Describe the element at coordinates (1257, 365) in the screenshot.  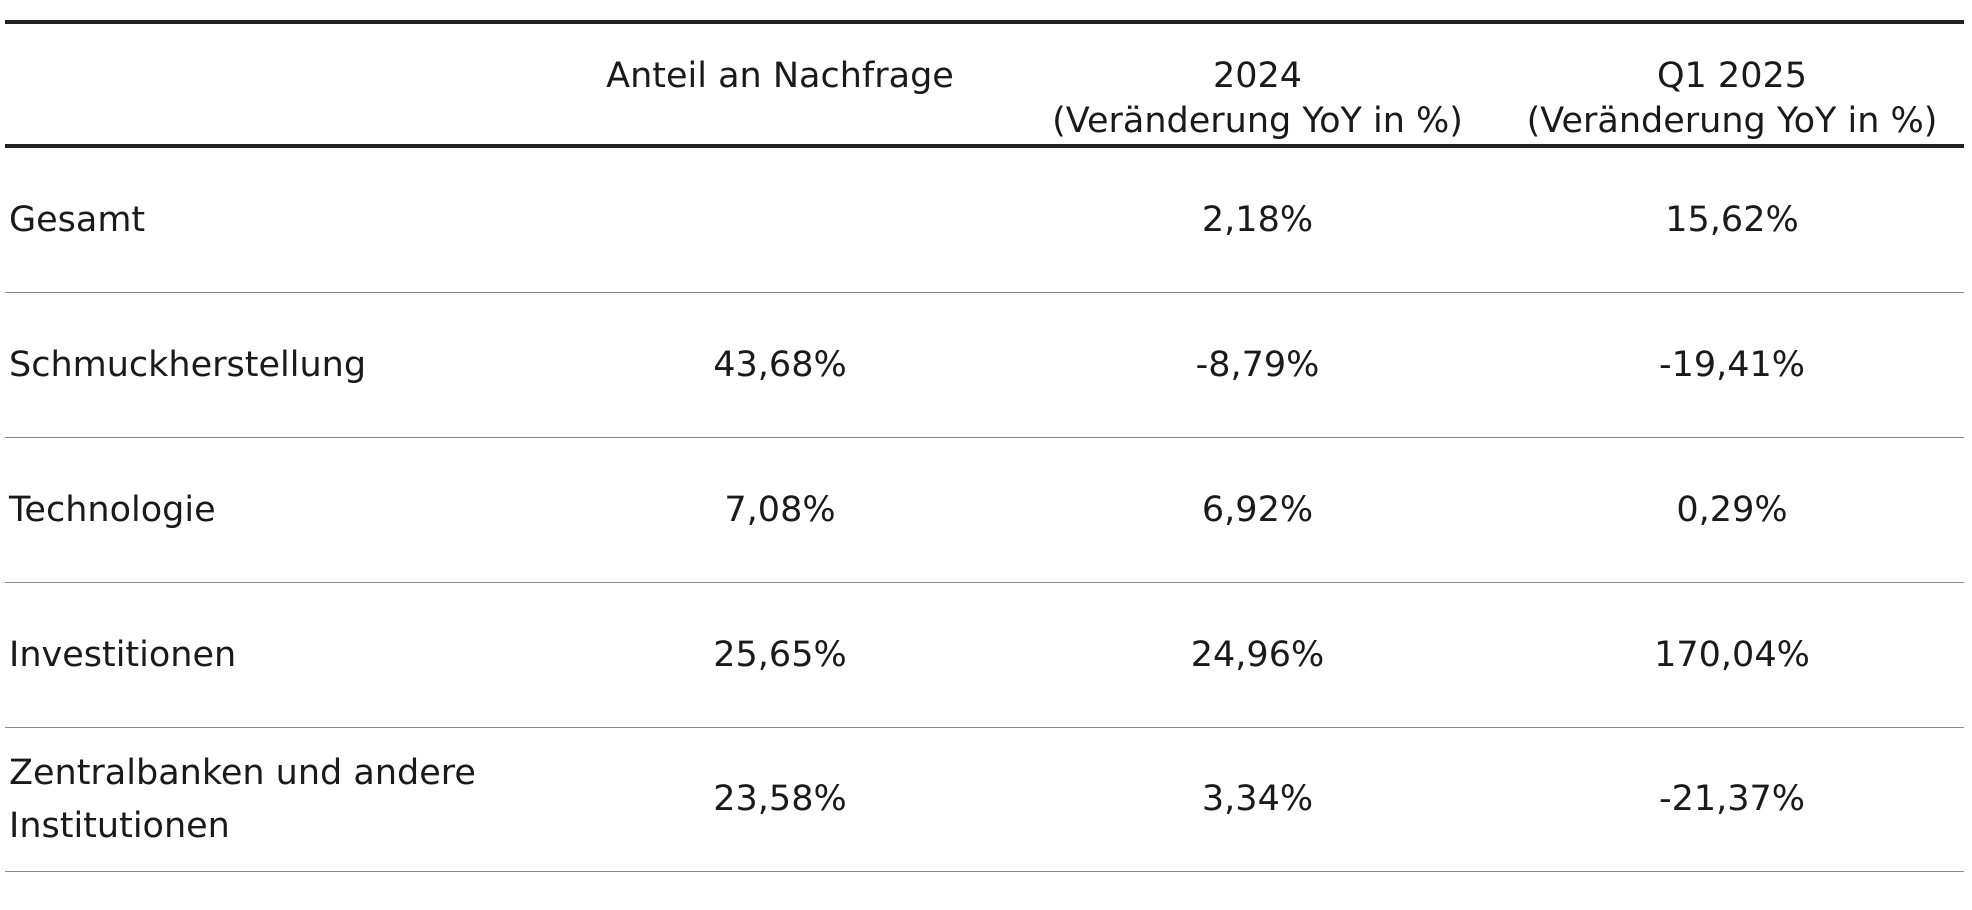
I see `change-2024-cell: -8,79%` at that location.